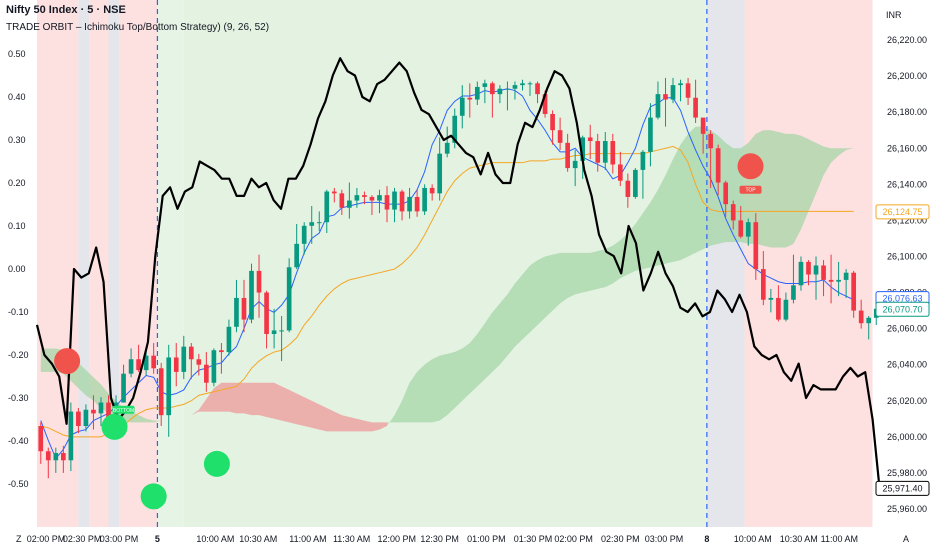 Image resolution: width=932 pixels, height=550 pixels. What do you see at coordinates (18, 398) in the screenshot?
I see `left-tick-label: -0.30` at bounding box center [18, 398].